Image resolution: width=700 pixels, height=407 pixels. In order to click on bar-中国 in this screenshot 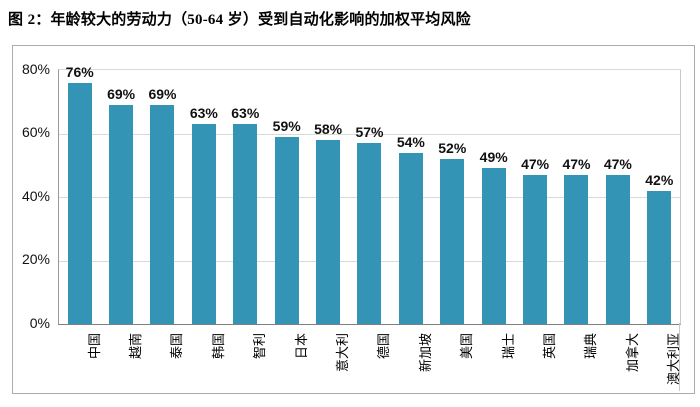, I will do `click(79, 203)`.